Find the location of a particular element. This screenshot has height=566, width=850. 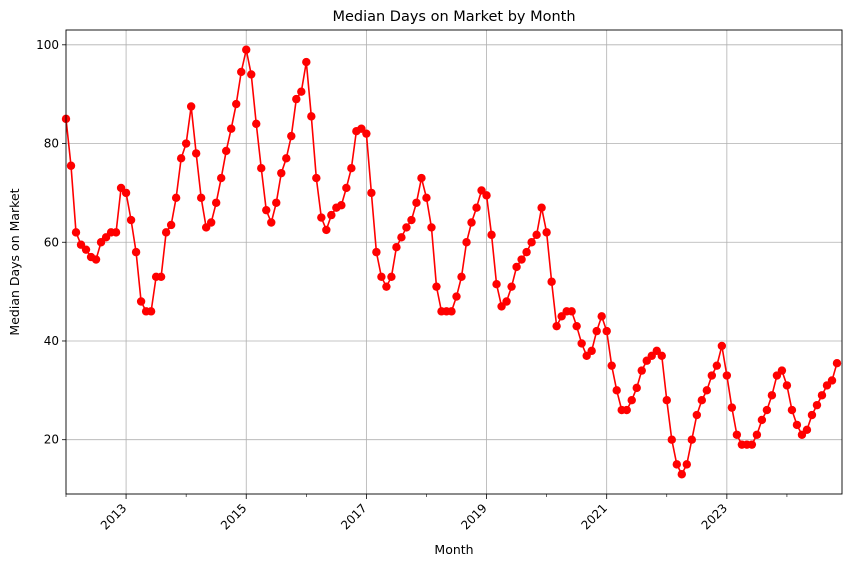

x-tick-label: 2021 is located at coordinates (593, 516).